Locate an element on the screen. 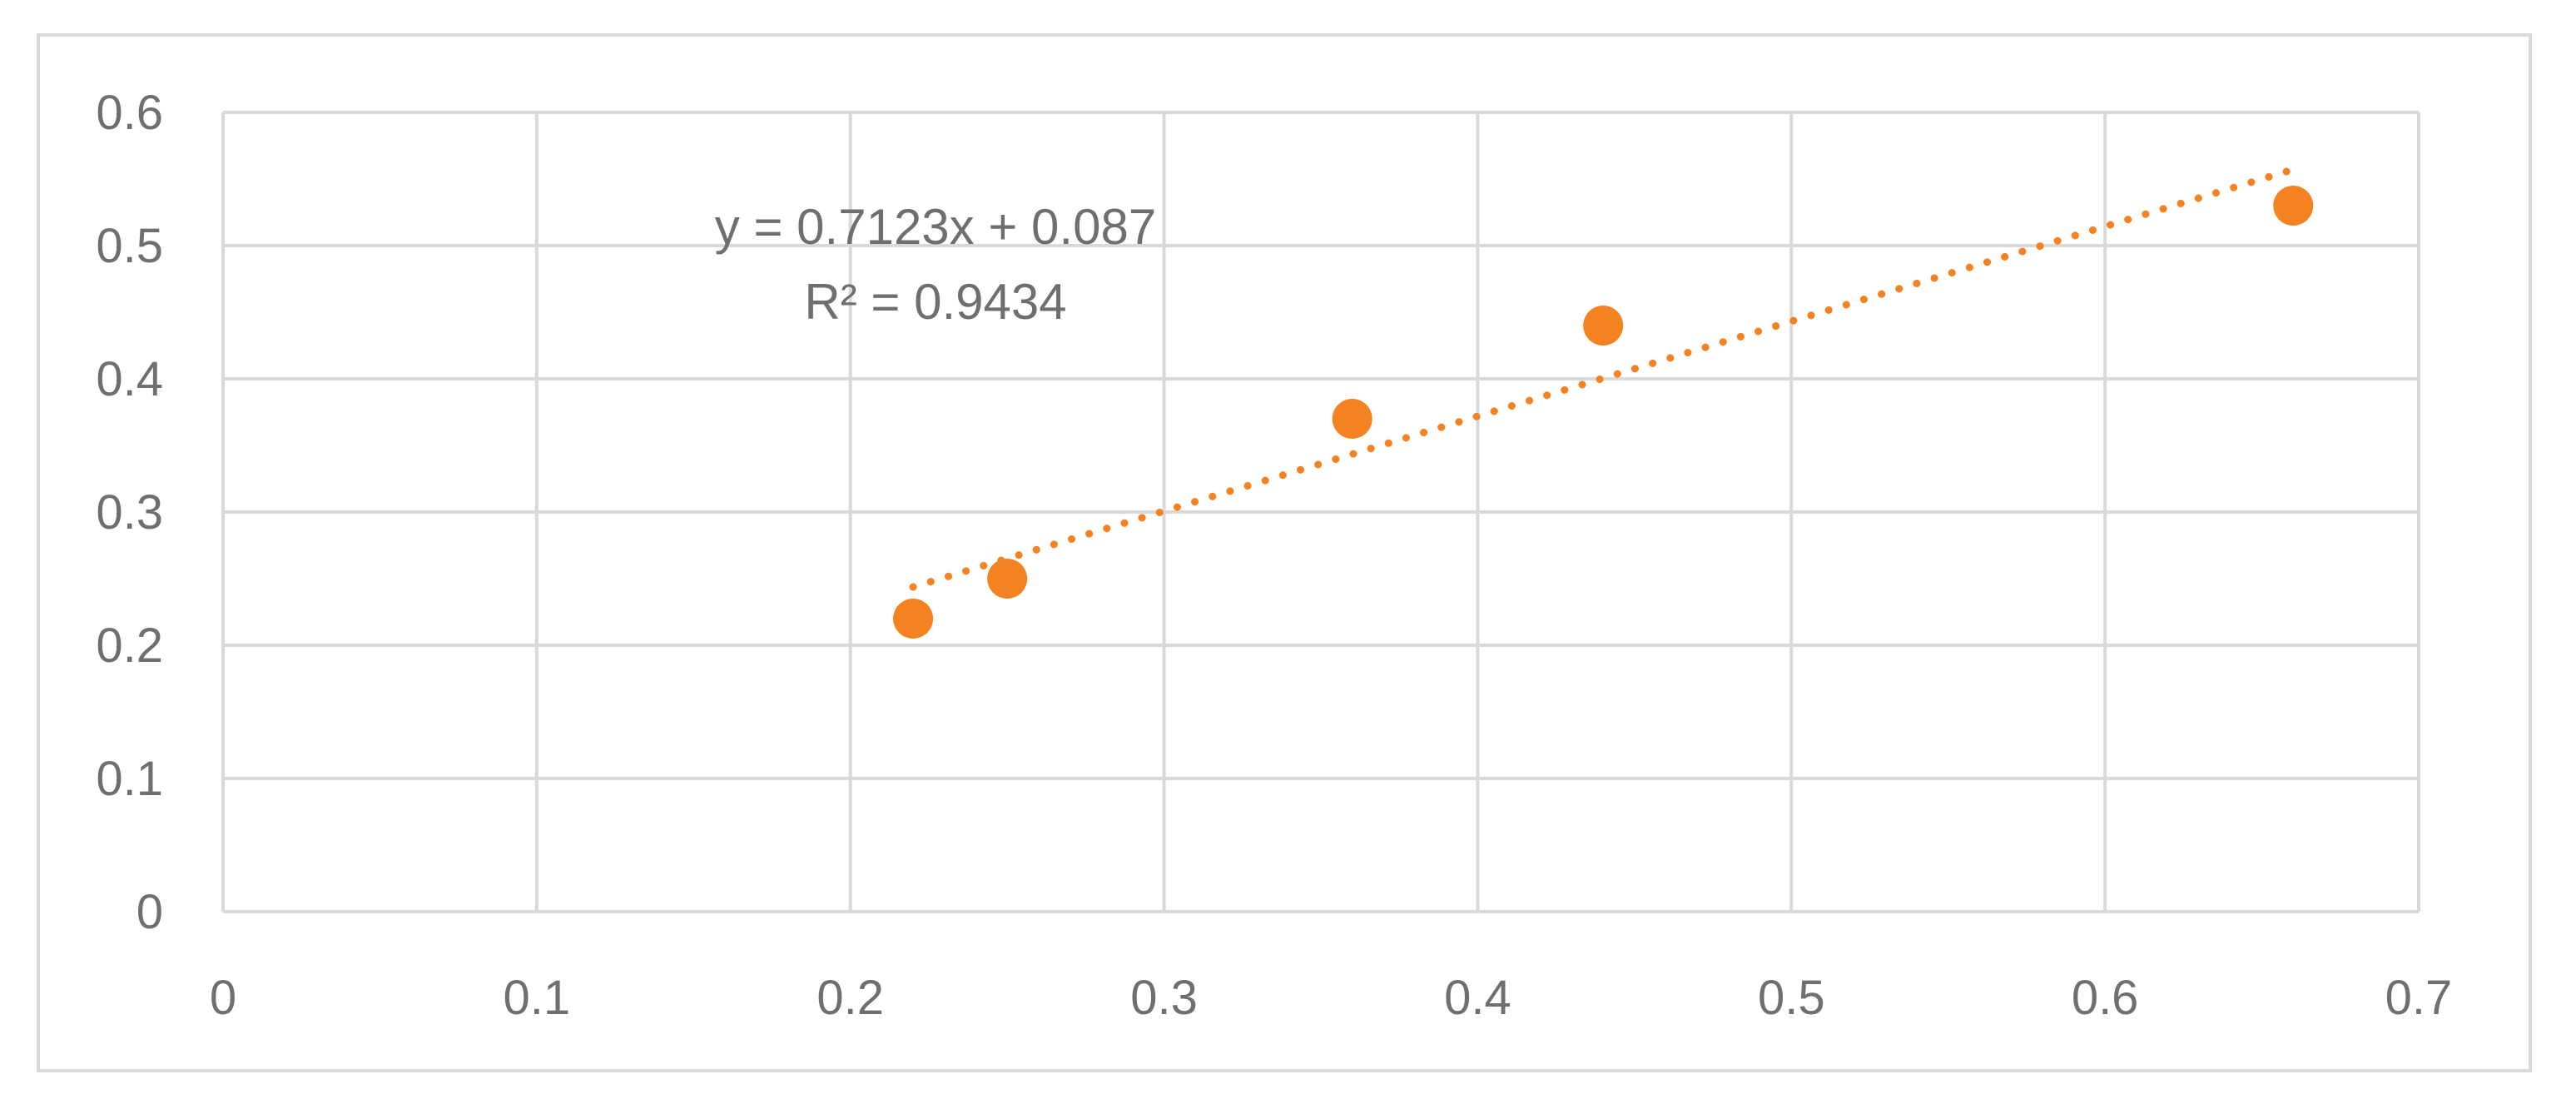  x-tick-label: 0.3 is located at coordinates (1164, 998).